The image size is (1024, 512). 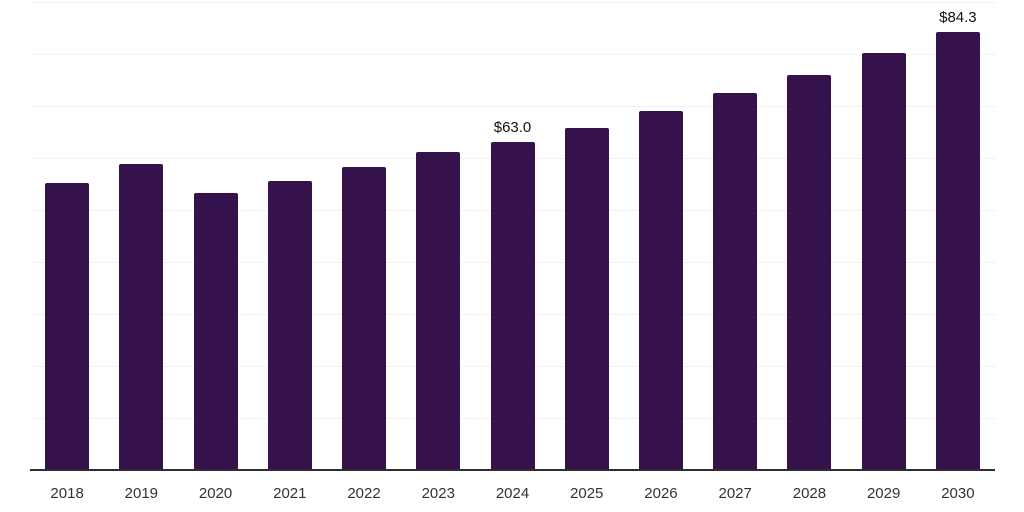 What do you see at coordinates (512, 128) in the screenshot?
I see `bar-value-label-2024: $63.0` at bounding box center [512, 128].